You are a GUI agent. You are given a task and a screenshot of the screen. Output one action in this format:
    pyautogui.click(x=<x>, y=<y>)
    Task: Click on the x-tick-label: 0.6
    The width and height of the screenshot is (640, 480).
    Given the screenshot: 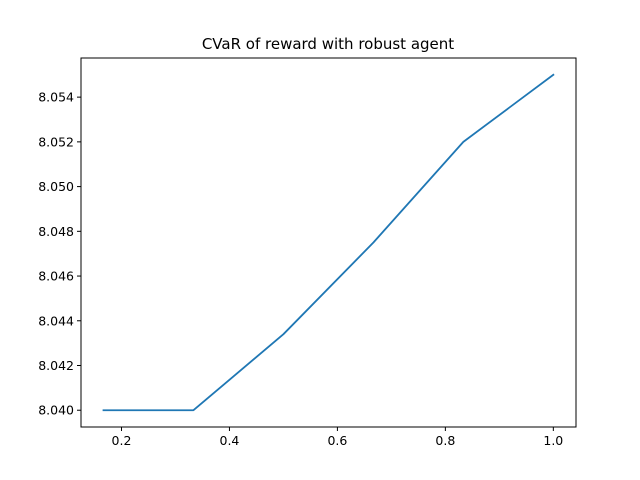 What is the action you would take?
    pyautogui.click(x=337, y=440)
    